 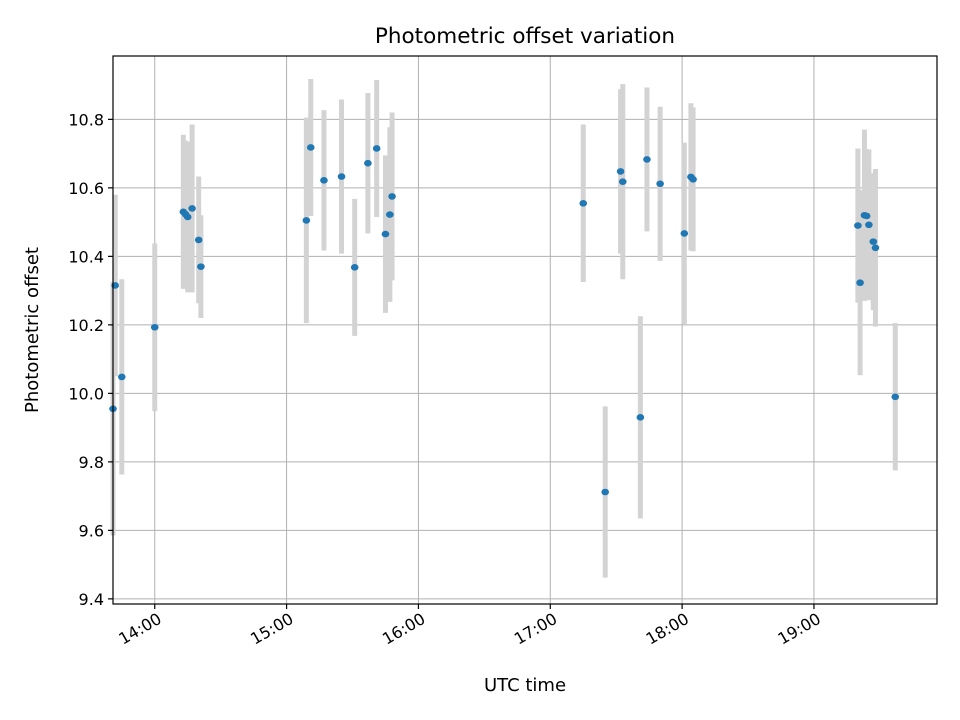 What do you see at coordinates (32, 330) in the screenshot?
I see `y-axis-label: Photometric offset` at bounding box center [32, 330].